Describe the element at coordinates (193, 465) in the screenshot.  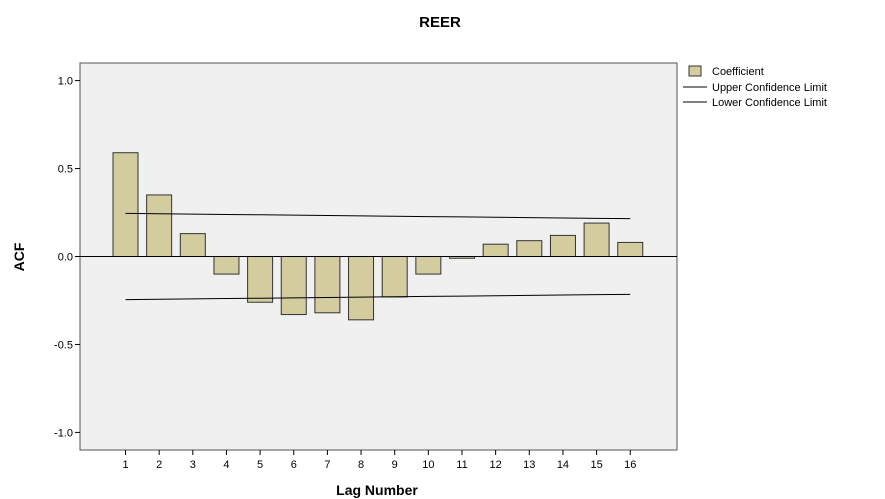
I see `x-tick-label: 3` at that location.